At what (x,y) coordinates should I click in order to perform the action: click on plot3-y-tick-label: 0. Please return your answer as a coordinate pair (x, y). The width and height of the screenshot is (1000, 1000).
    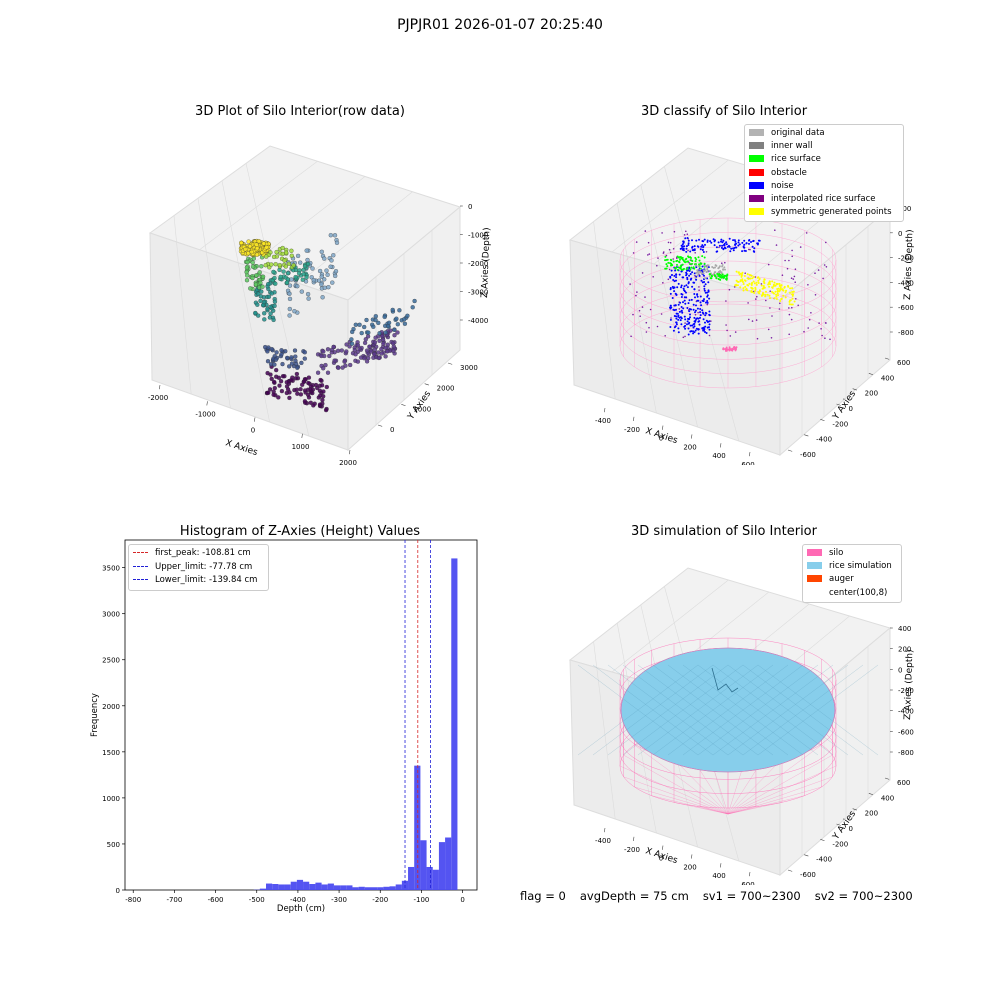
    Looking at the image, I should click on (118, 891).